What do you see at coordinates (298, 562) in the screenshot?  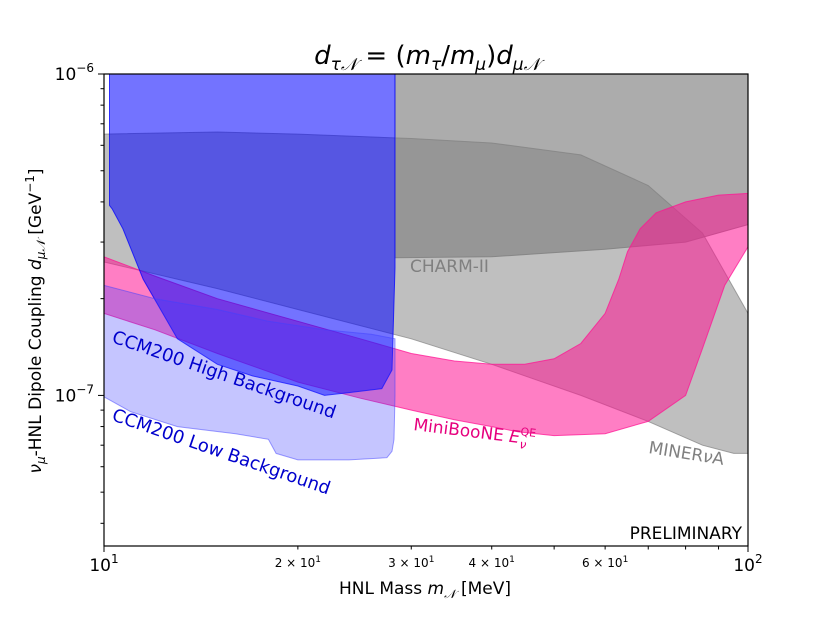 I see `x-minor-tick-label: 2 × 101` at bounding box center [298, 562].